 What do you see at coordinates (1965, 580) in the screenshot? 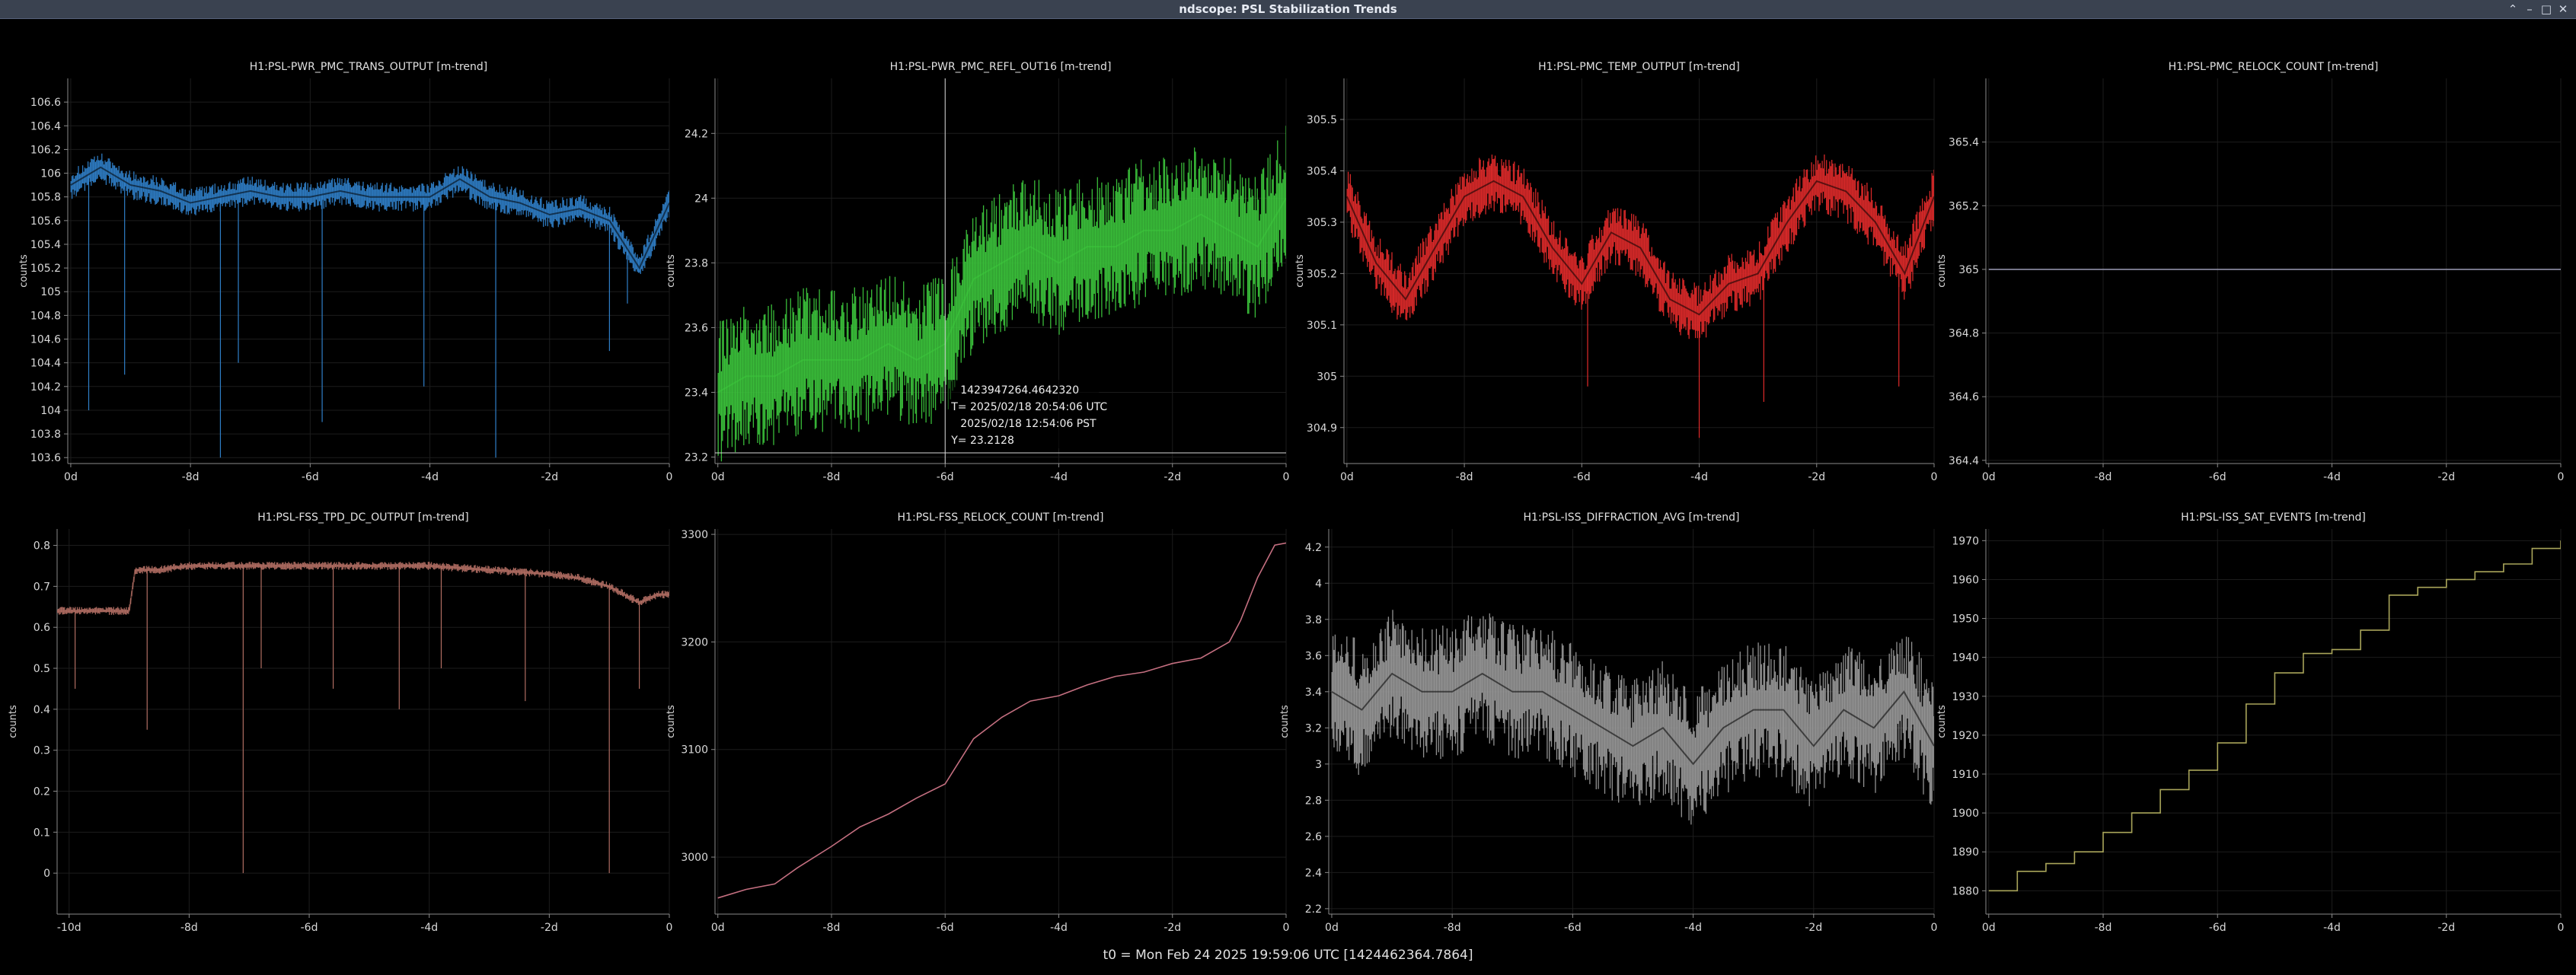
I see `y-tick-label: 1960` at bounding box center [1965, 580].